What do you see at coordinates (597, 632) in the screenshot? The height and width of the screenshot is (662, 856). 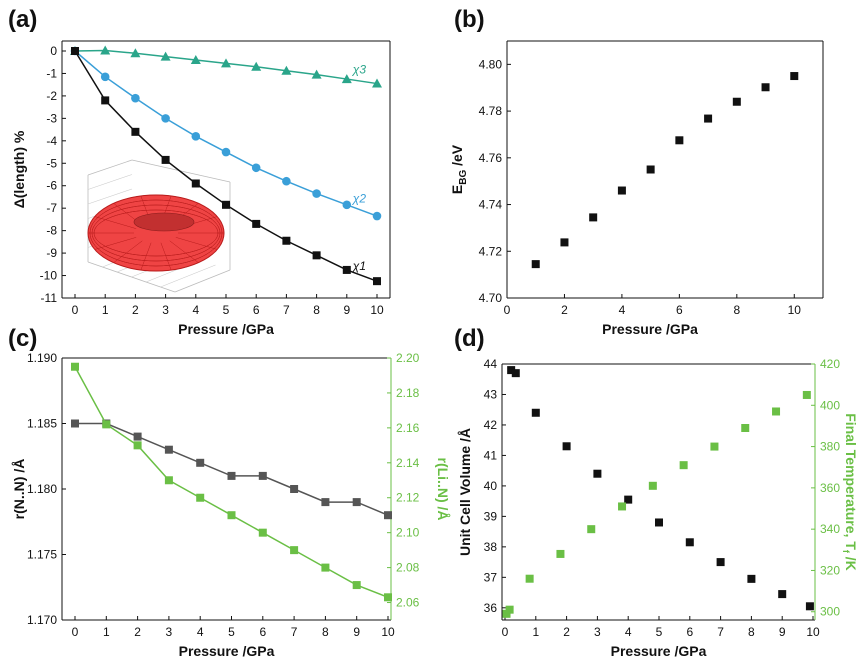 I see `x-tick-label: 3` at bounding box center [597, 632].